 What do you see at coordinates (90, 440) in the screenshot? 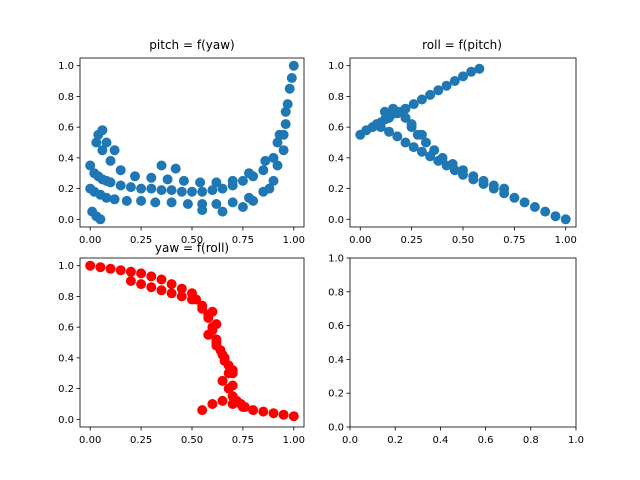
I see `x-tick-label: 0.00` at bounding box center [90, 440].